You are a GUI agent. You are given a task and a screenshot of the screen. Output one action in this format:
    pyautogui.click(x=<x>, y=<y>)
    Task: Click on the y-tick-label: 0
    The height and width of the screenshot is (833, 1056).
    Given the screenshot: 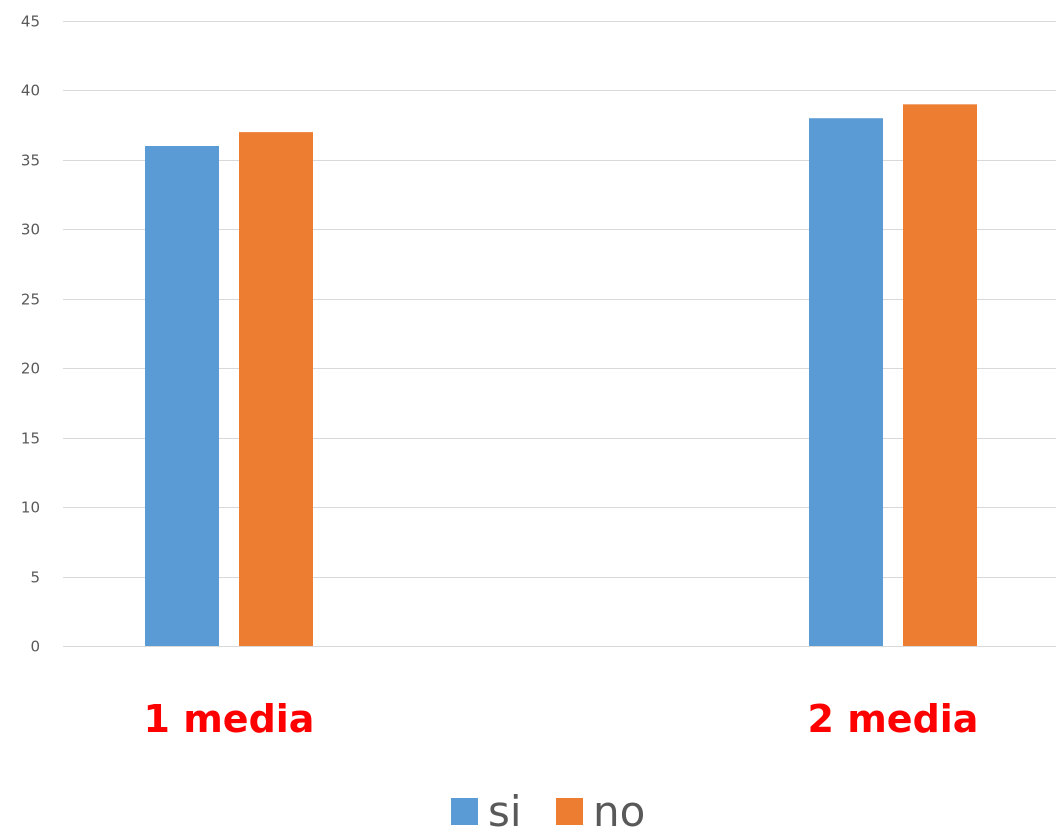 What is the action you would take?
    pyautogui.click(x=35, y=647)
    